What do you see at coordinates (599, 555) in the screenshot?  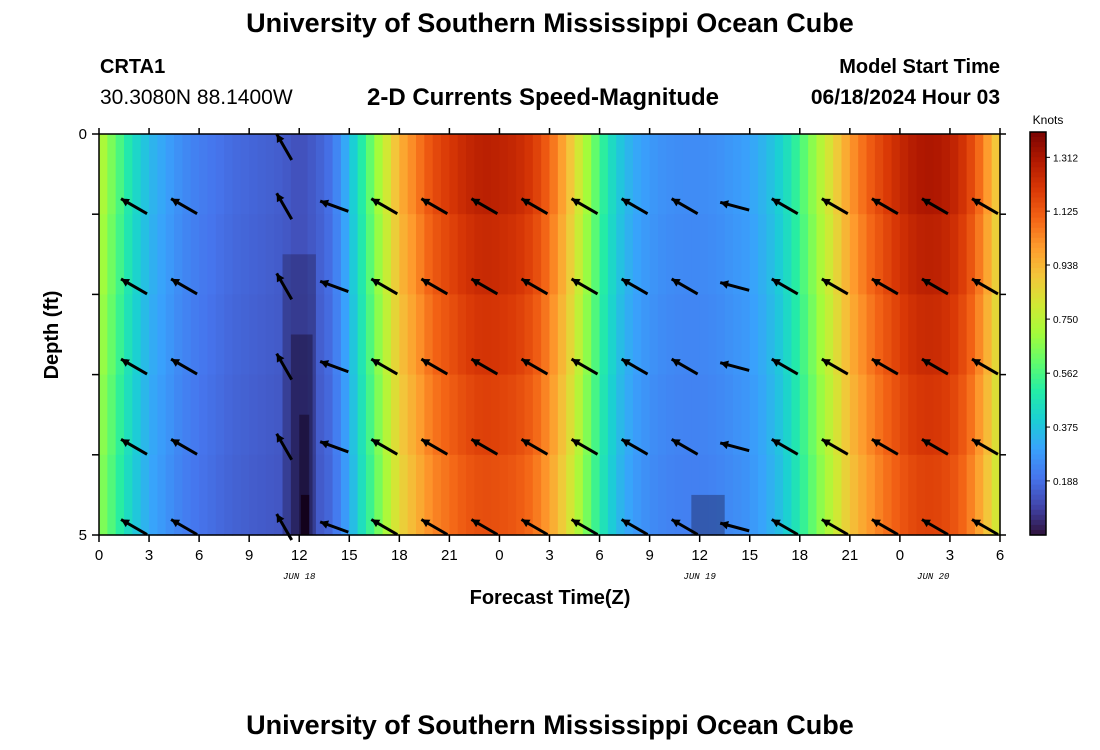 I see `x-tick-label: 6` at bounding box center [599, 555].